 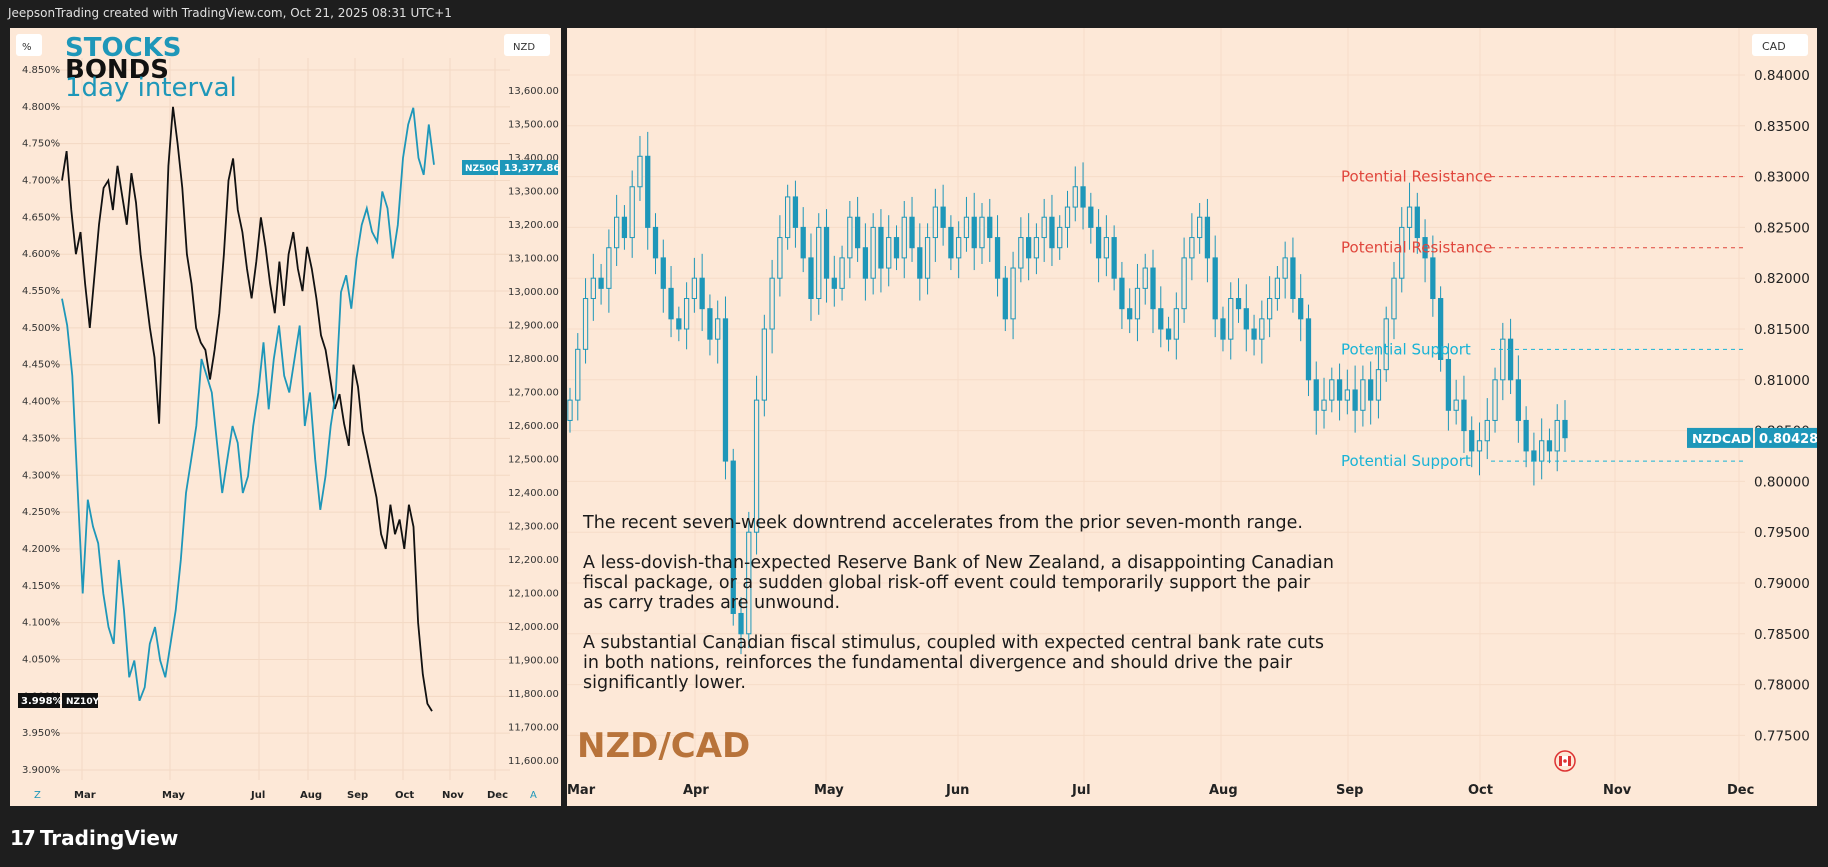 I want to click on left-x-tick: Dec, so click(x=497, y=795).